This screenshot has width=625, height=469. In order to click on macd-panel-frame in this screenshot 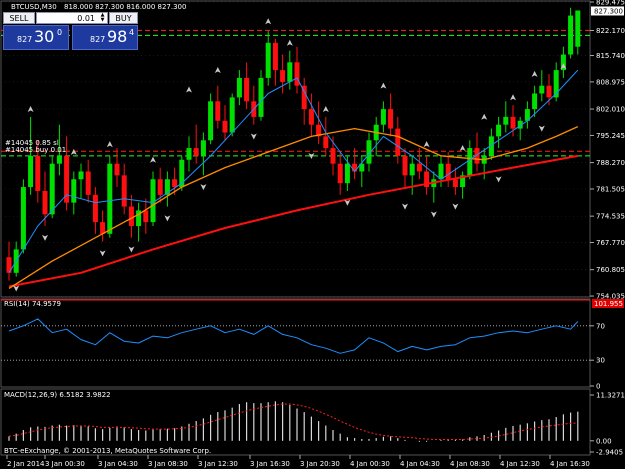, I will do `click(295, 422)`.